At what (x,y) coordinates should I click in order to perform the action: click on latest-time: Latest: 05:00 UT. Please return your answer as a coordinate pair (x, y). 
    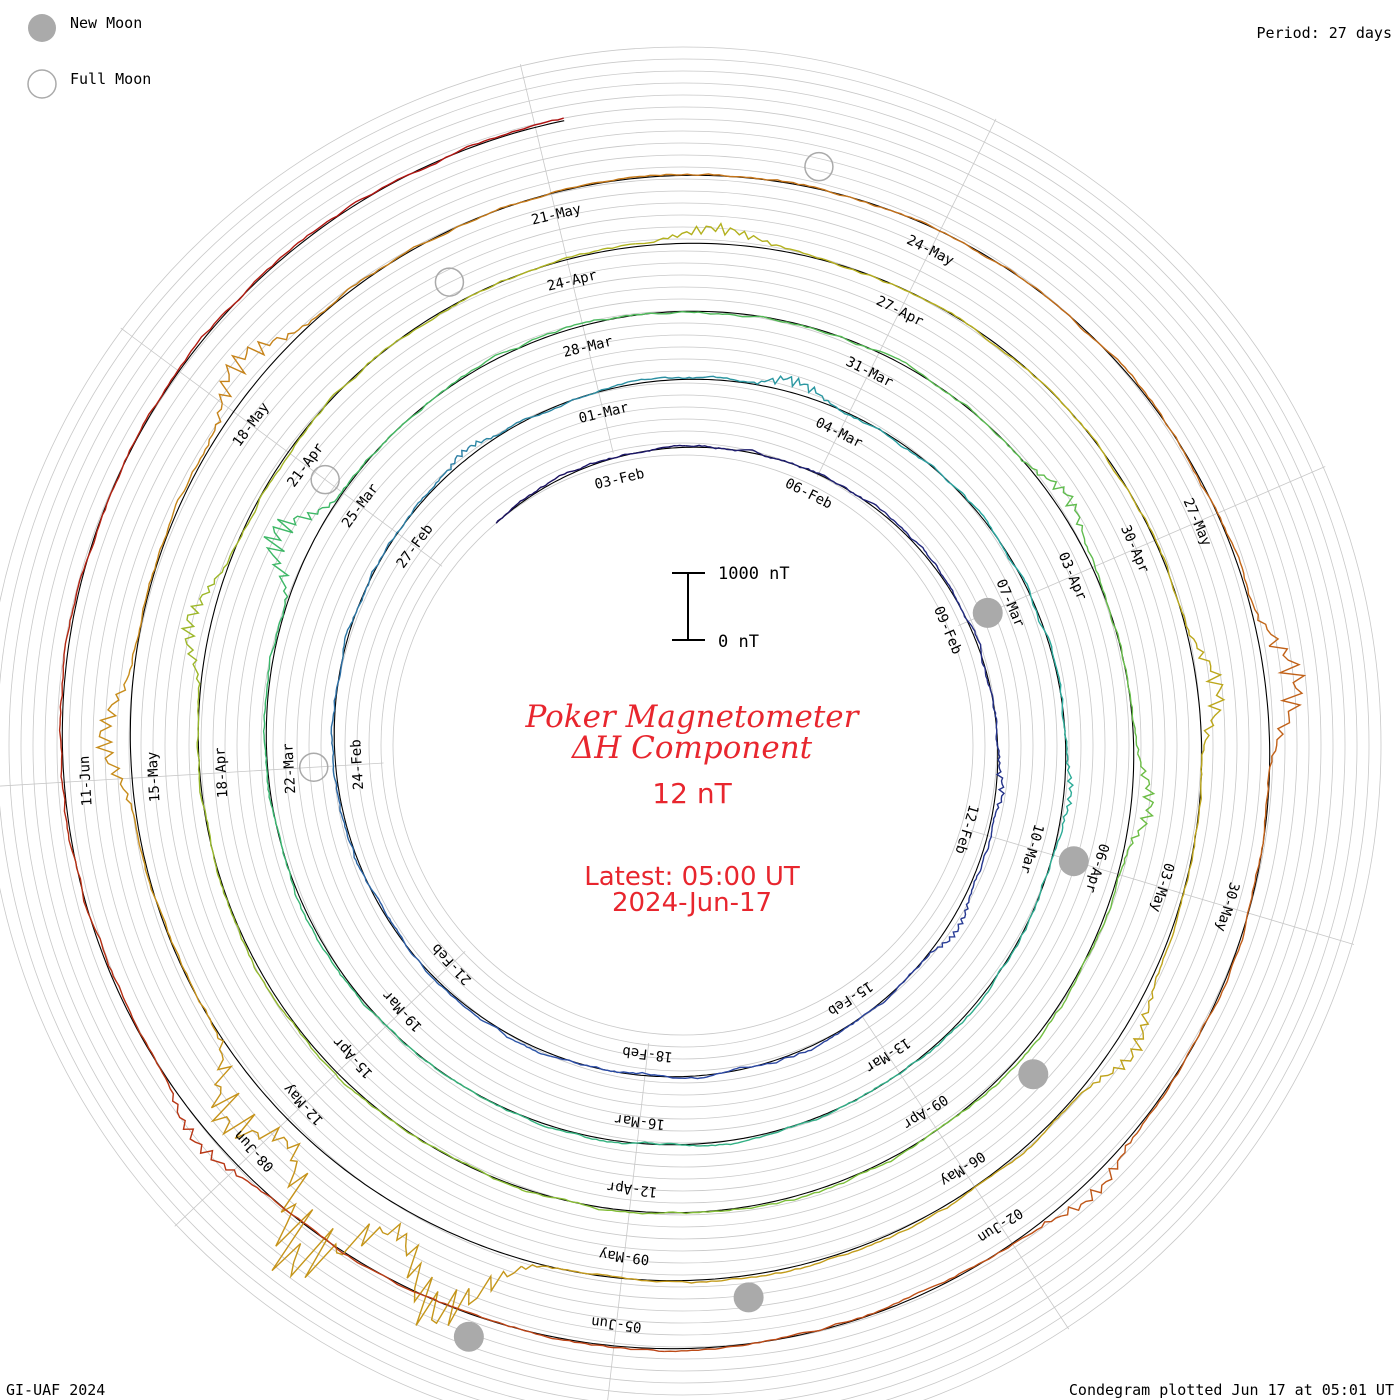
    Looking at the image, I should click on (692, 877).